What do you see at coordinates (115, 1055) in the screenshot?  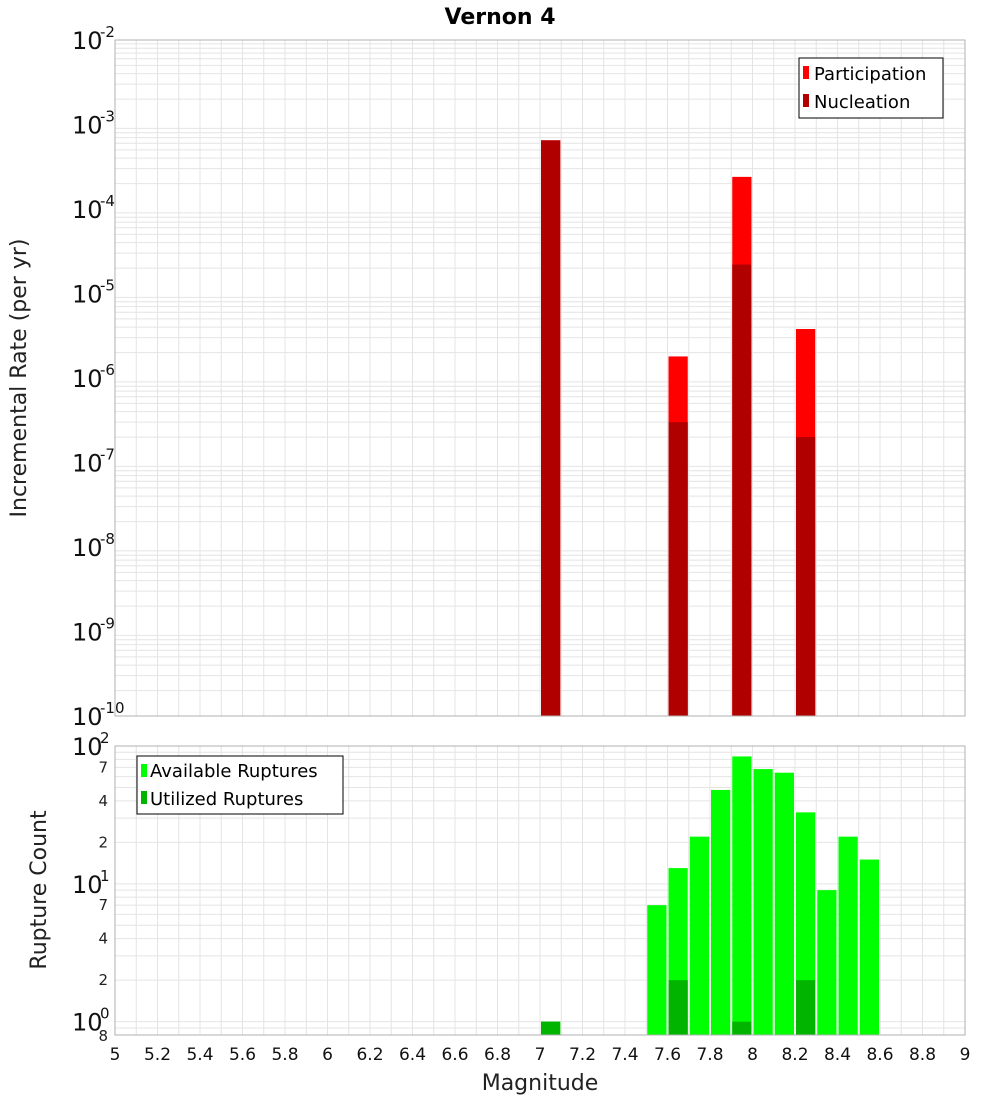 I see `magnitude-x-tick-label: 5` at bounding box center [115, 1055].